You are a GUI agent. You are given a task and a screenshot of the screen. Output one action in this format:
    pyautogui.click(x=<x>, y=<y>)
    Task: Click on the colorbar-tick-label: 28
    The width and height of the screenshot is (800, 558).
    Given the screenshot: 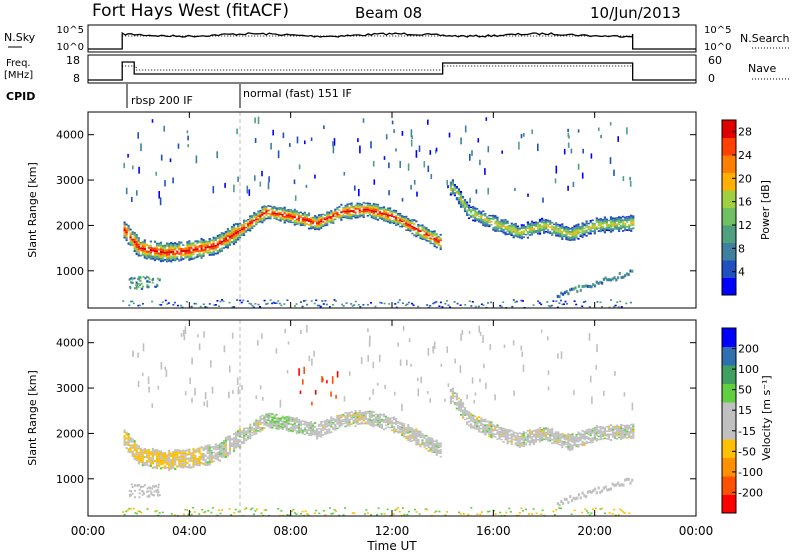 What is the action you would take?
    pyautogui.click(x=745, y=132)
    